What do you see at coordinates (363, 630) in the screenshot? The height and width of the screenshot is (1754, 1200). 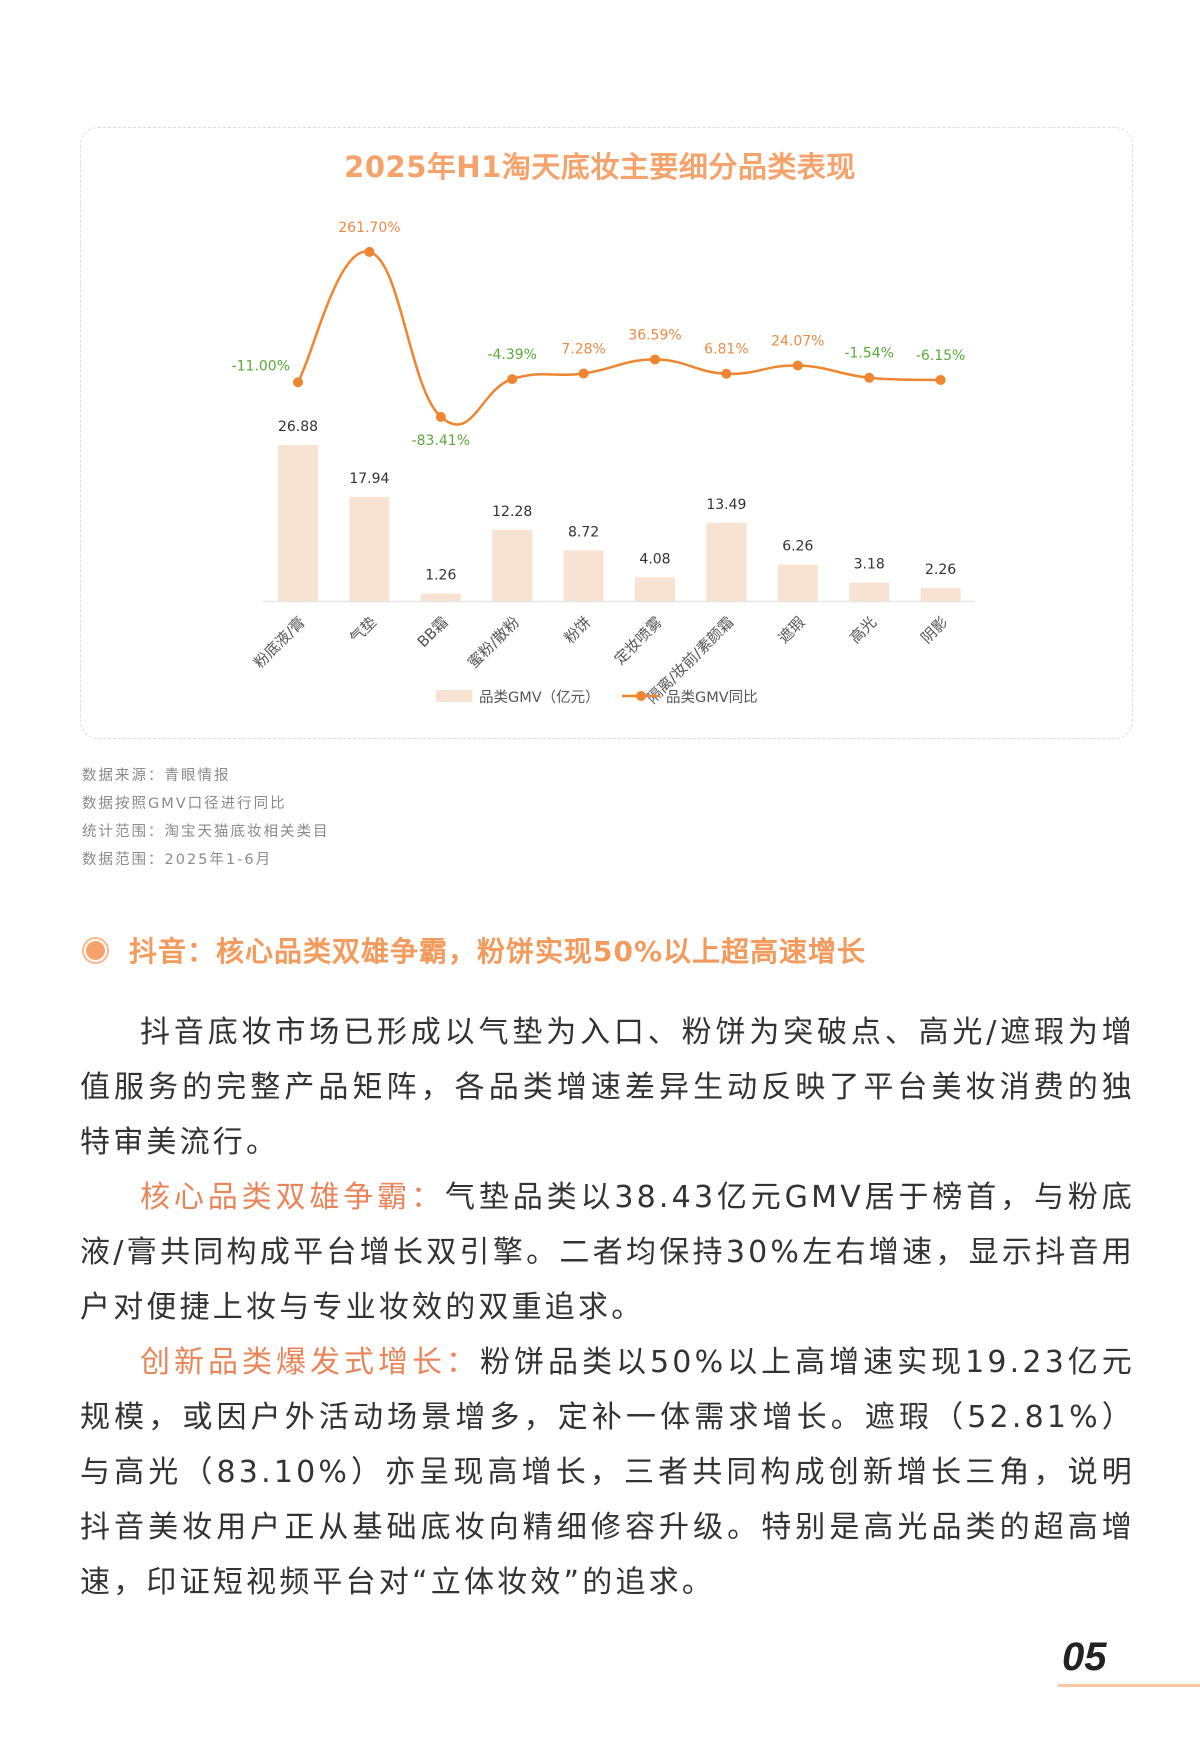 I see `category-label: 气垫` at bounding box center [363, 630].